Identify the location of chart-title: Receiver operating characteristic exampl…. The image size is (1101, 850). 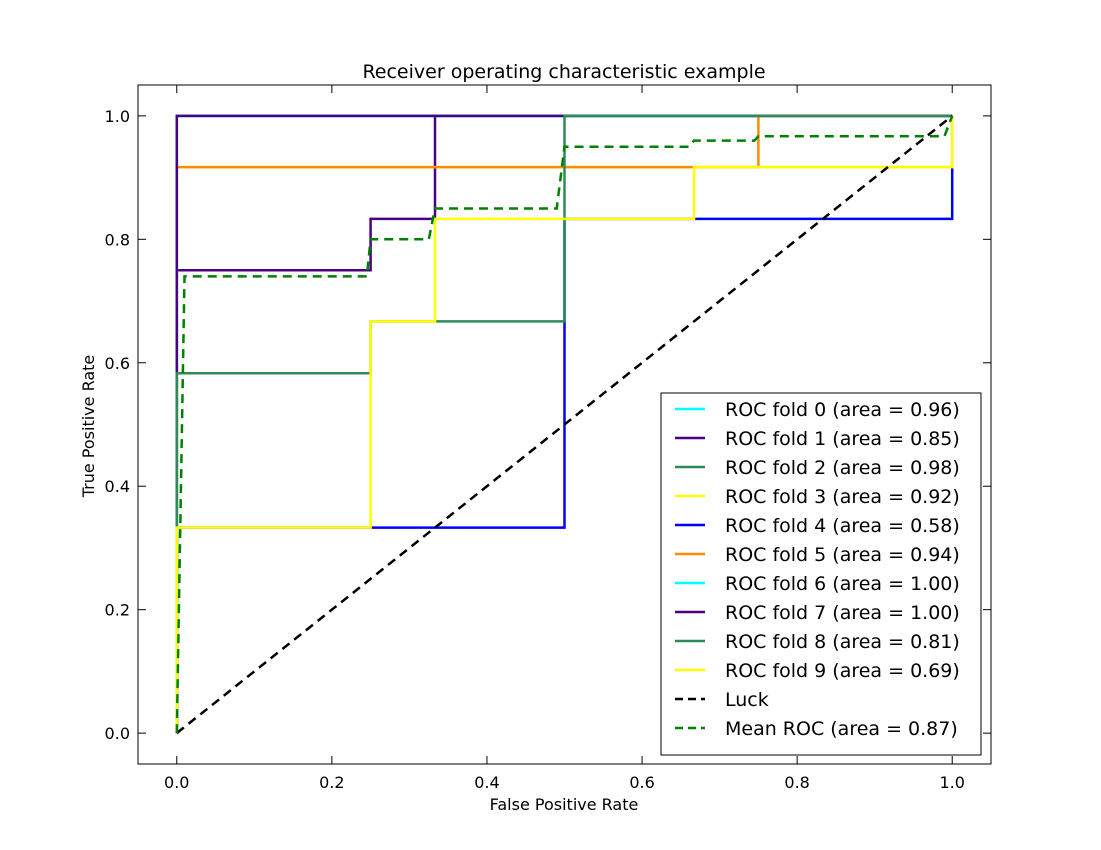
(563, 72).